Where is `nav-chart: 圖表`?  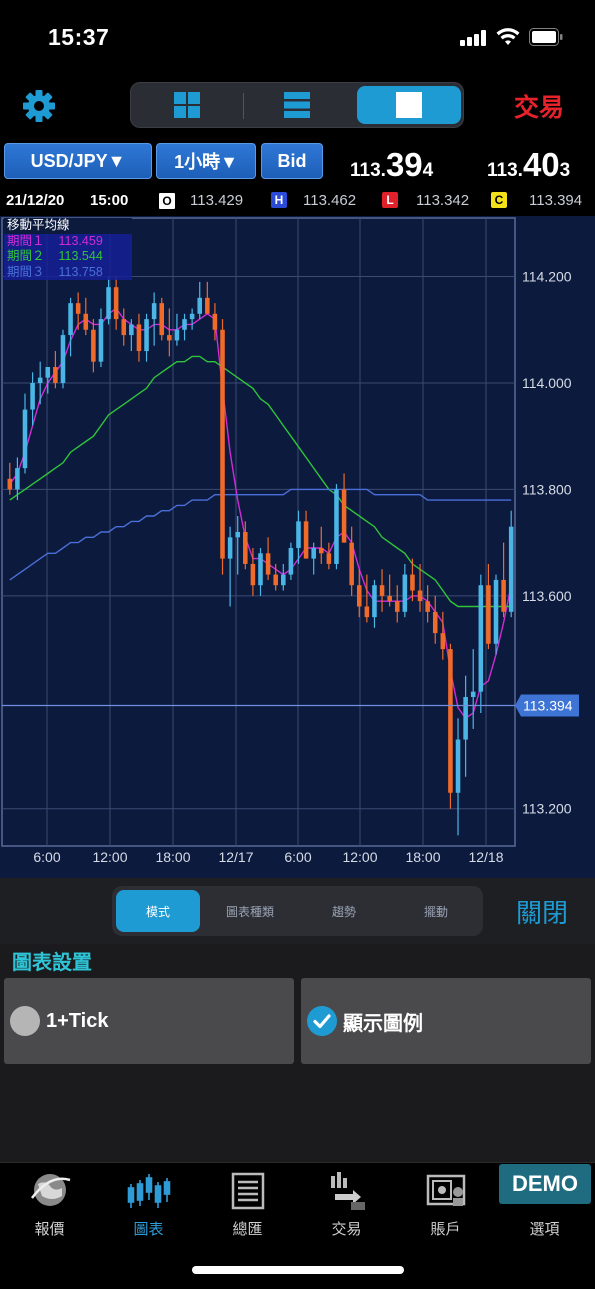 nav-chart: 圖表 is located at coordinates (148, 1204).